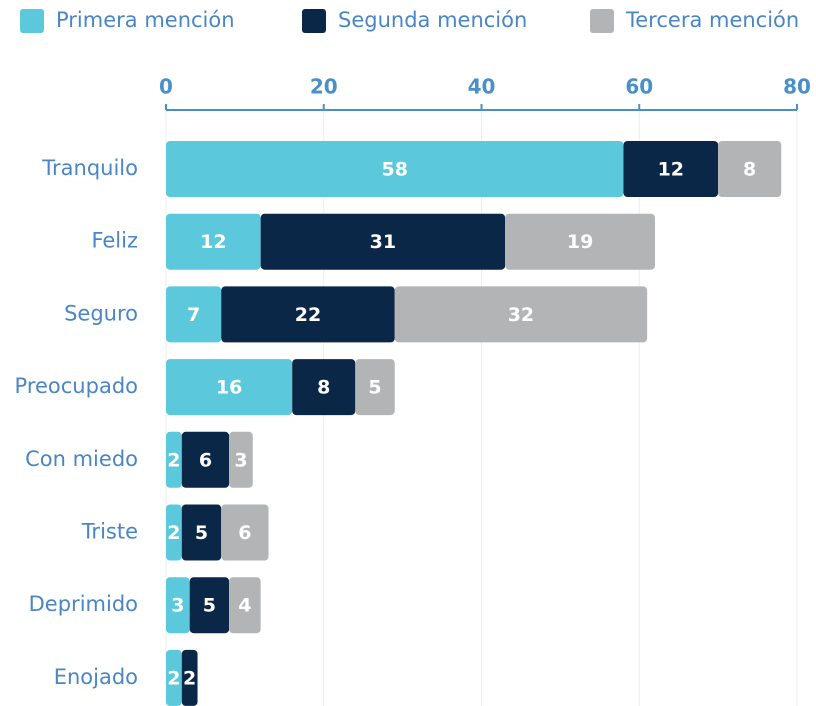 The image size is (816, 706). What do you see at coordinates (109, 532) in the screenshot?
I see `category-label: Triste` at bounding box center [109, 532].